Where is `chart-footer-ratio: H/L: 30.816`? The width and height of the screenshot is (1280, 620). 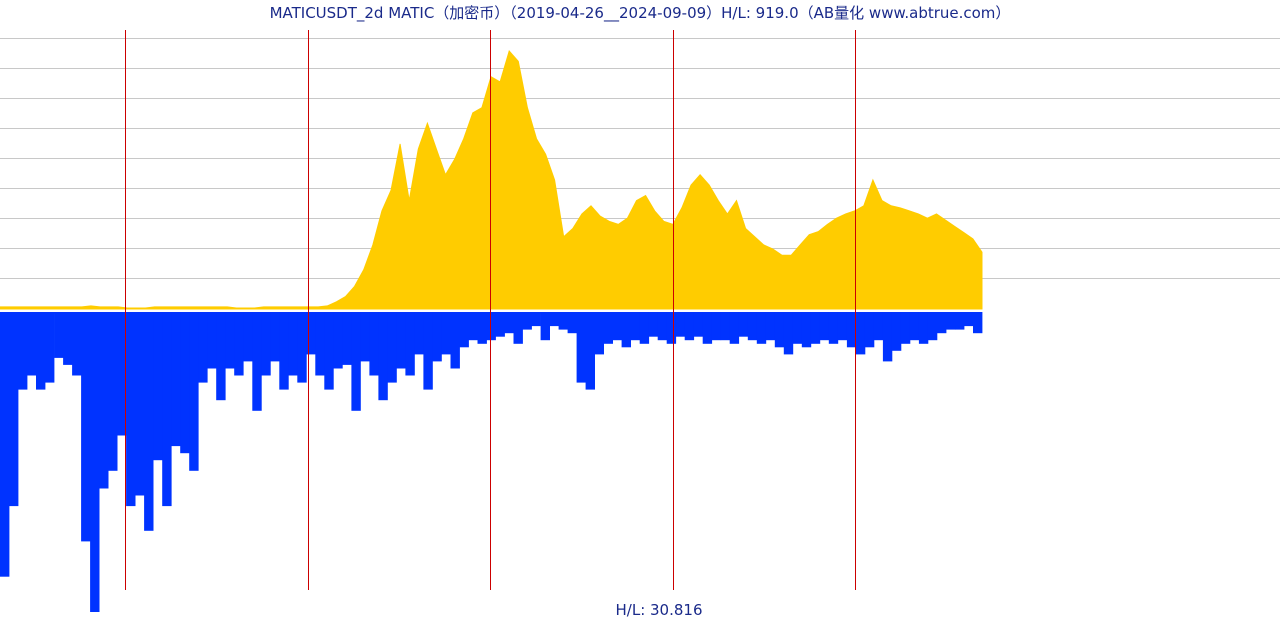 chart-footer-ratio: H/L: 30.816 is located at coordinates (659, 610).